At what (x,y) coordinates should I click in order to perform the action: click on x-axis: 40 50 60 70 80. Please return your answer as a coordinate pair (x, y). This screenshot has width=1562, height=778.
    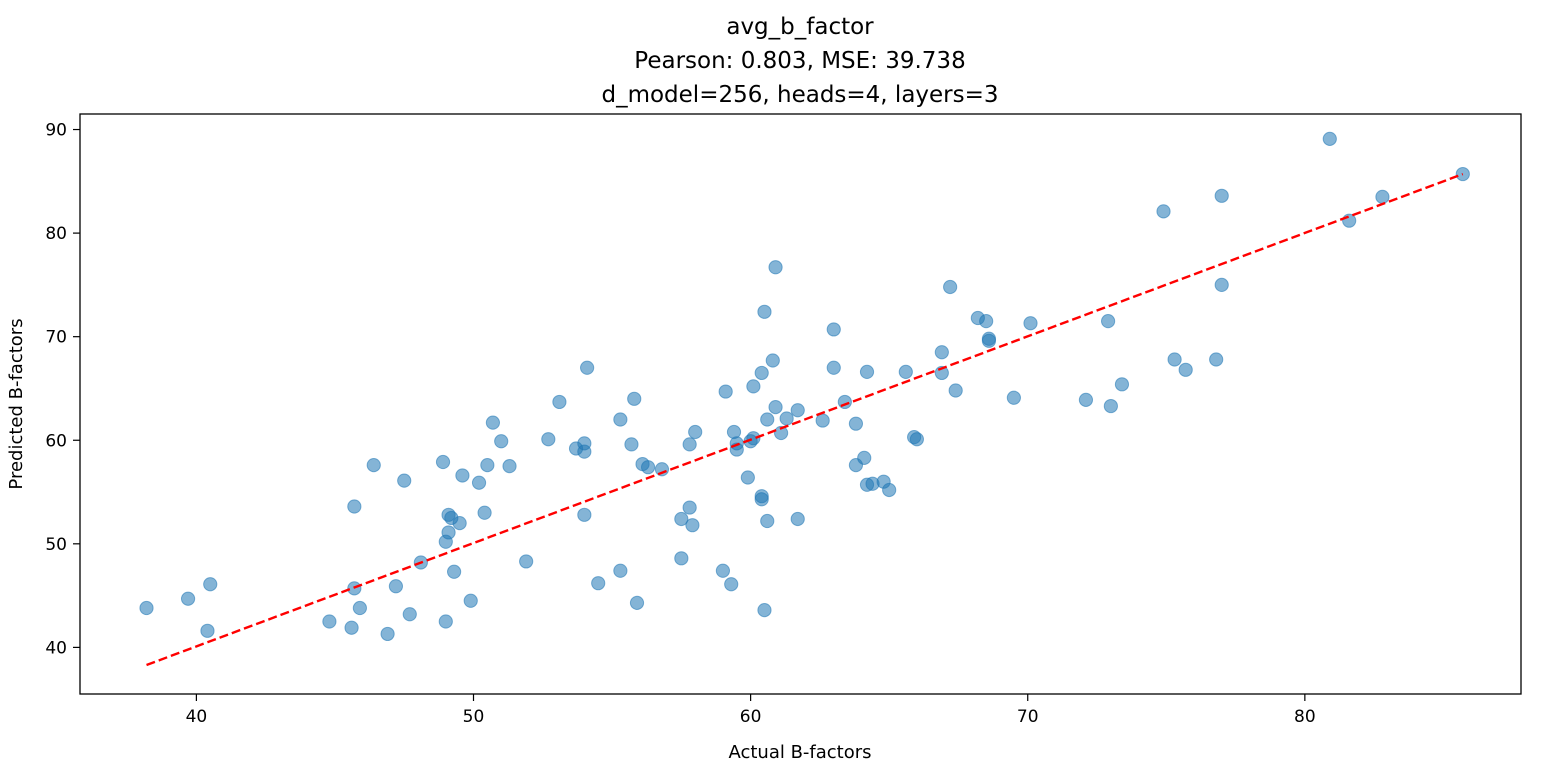
    Looking at the image, I should click on (751, 710).